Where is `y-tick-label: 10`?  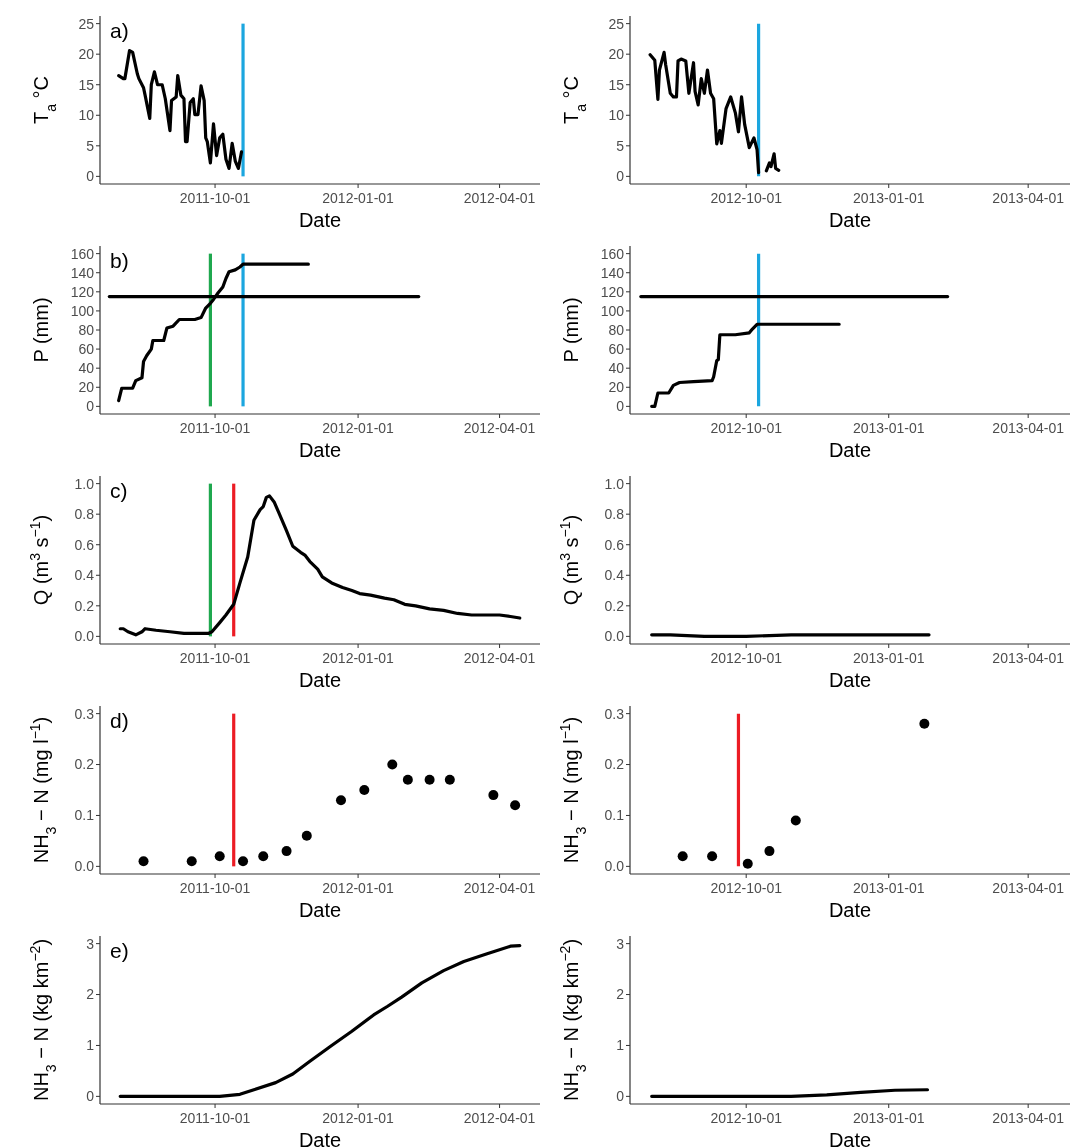
y-tick-label: 10 is located at coordinates (86, 115).